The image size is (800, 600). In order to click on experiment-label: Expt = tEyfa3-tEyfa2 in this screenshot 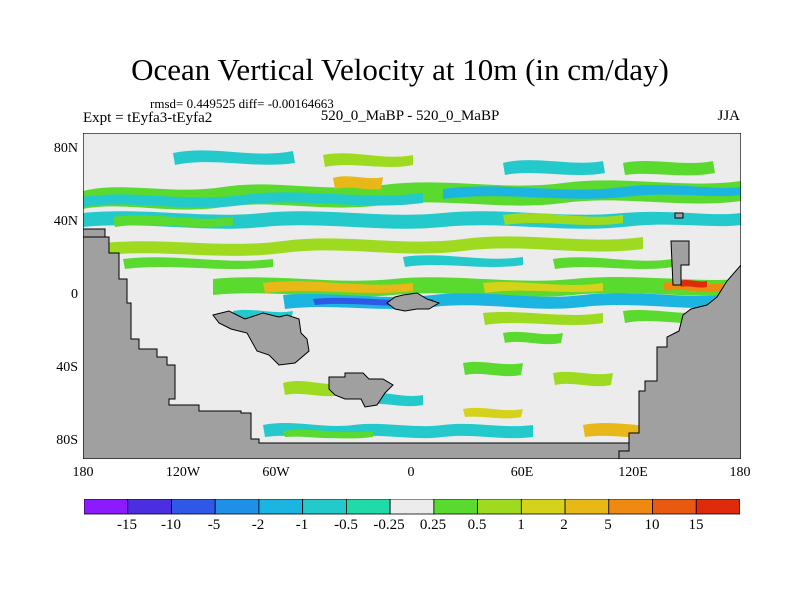, I will do `click(148, 118)`.